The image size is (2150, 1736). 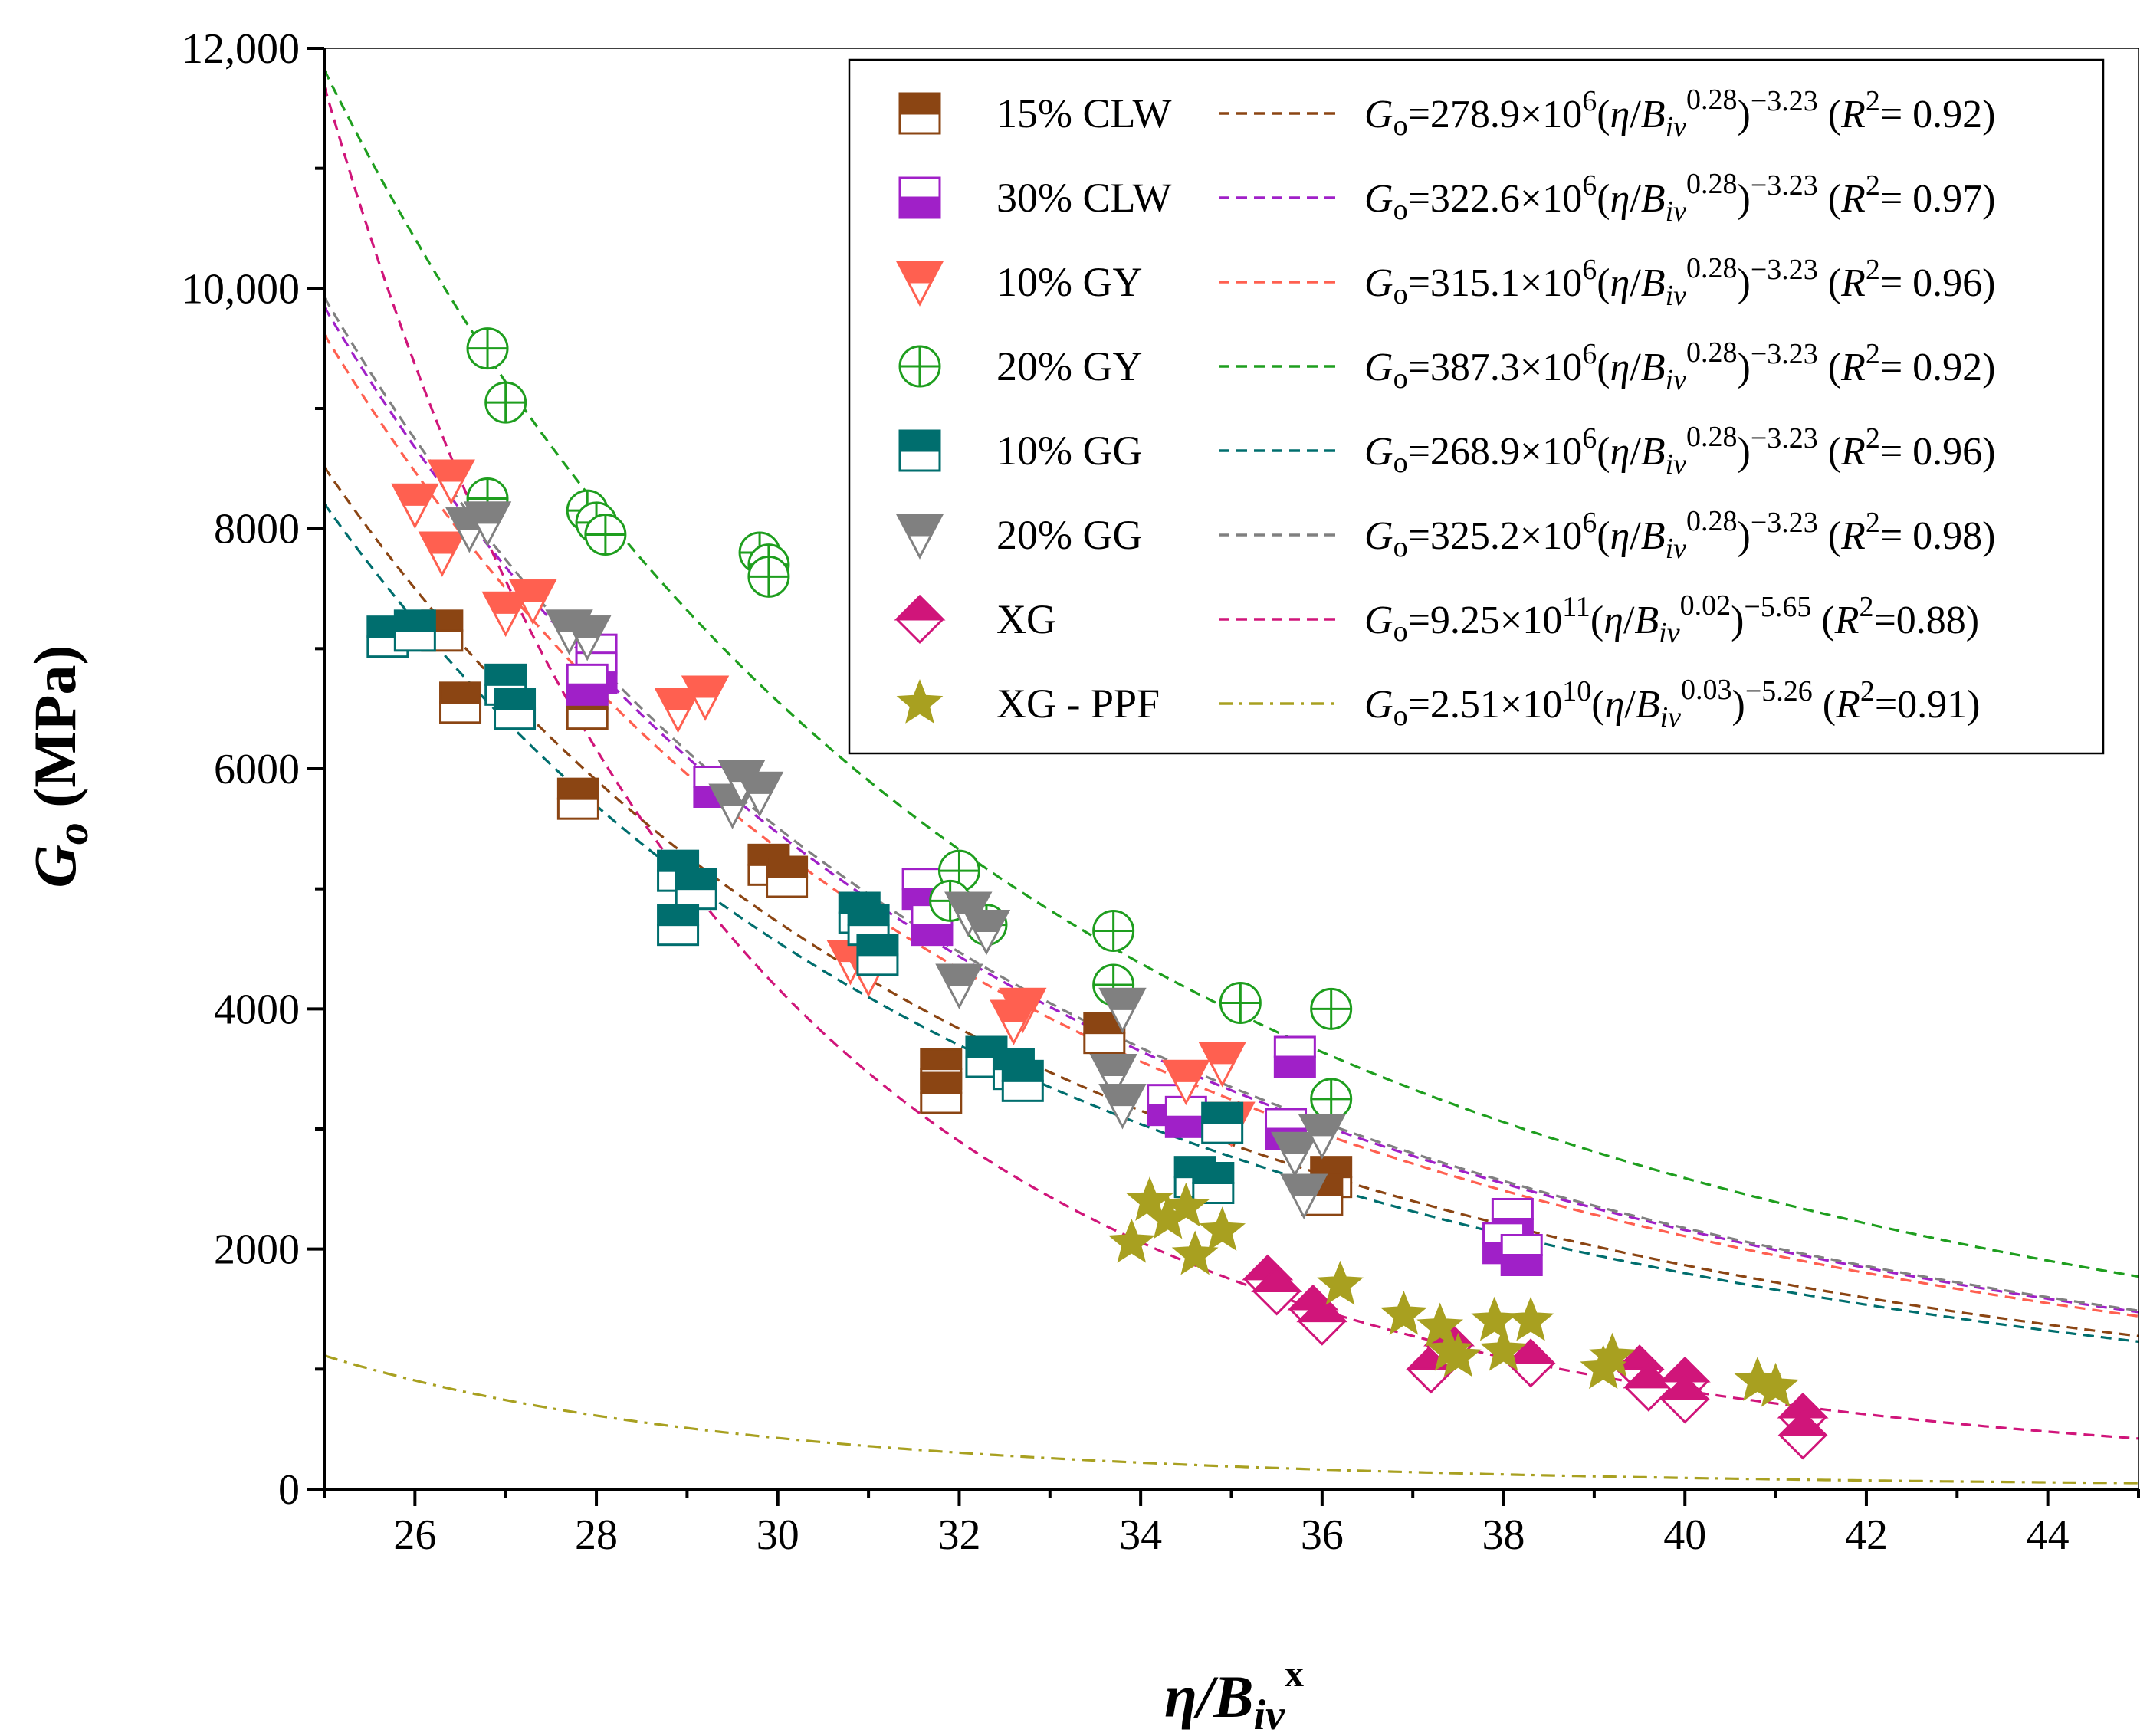 I want to click on legend-equation-5: Go=325.2×106(η/Biv0.28)−3.23 (R2= 0.98), so click(x=1680, y=535).